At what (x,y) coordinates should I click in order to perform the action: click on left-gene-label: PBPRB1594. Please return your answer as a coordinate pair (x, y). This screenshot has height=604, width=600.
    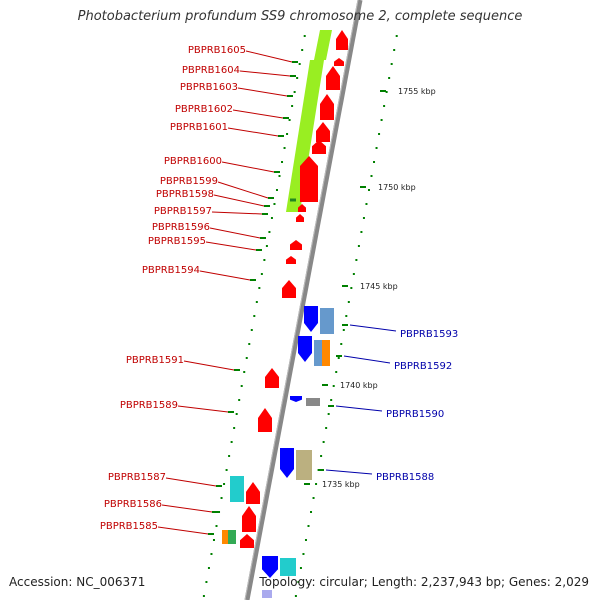
    Looking at the image, I should click on (171, 270).